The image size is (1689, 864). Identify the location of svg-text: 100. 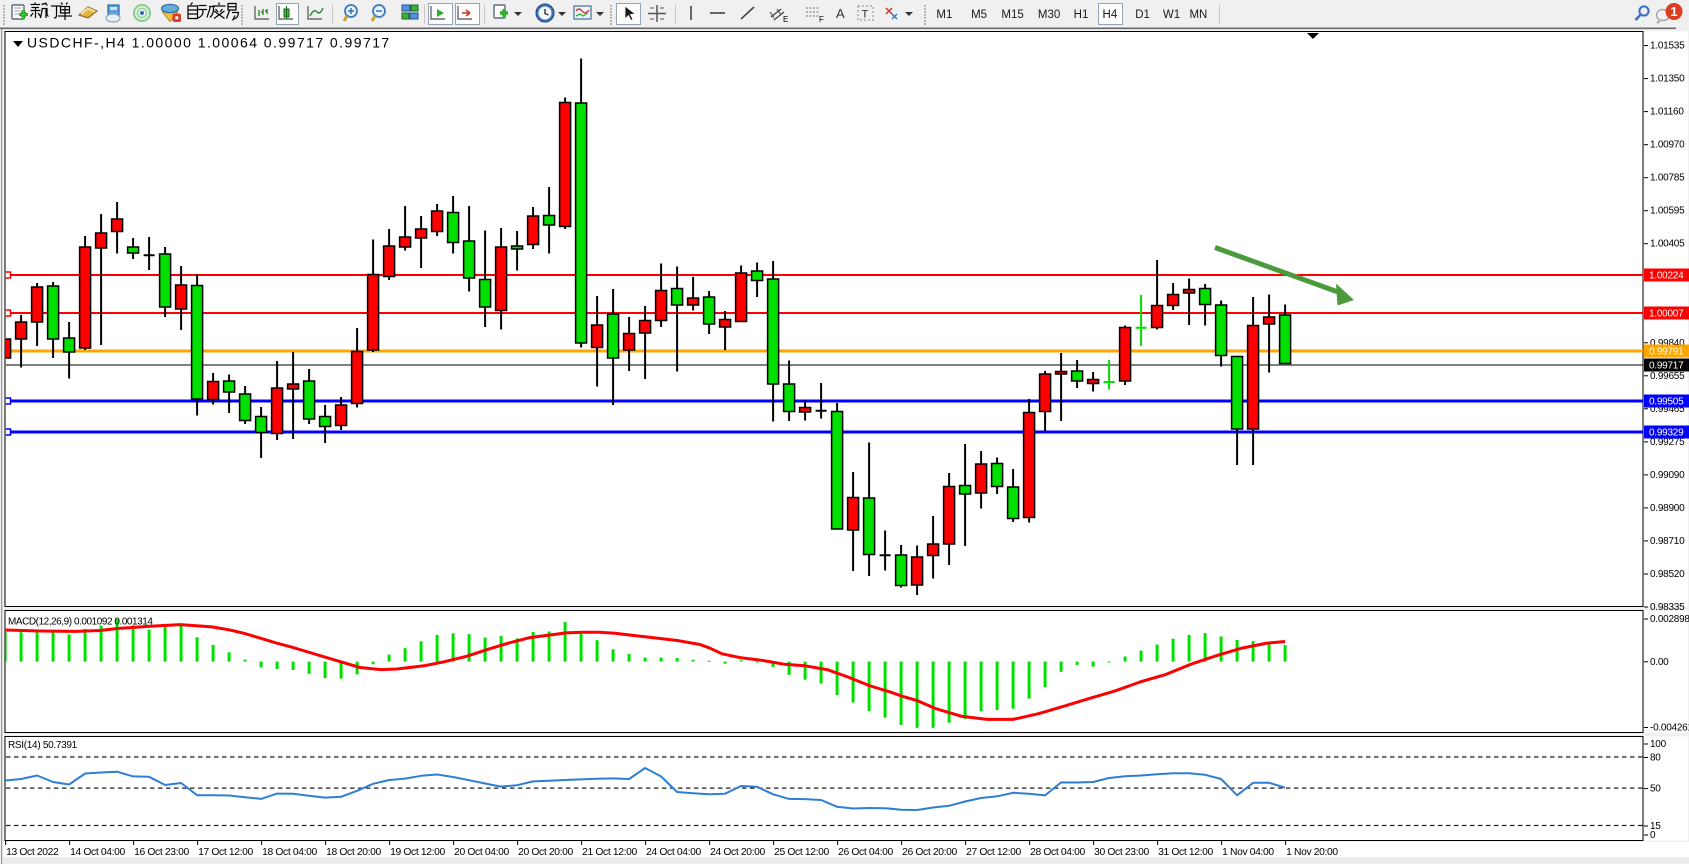
(1658, 744).